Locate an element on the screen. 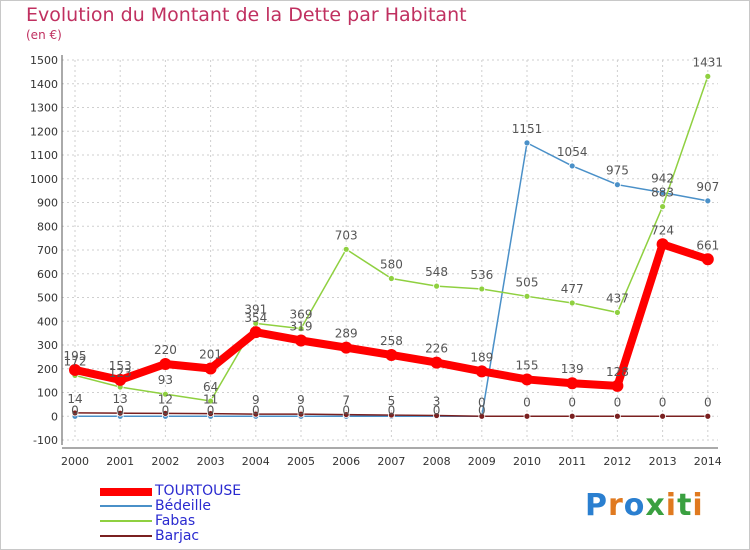 The image size is (750, 550). data-label-fabas: 1431 is located at coordinates (708, 62).